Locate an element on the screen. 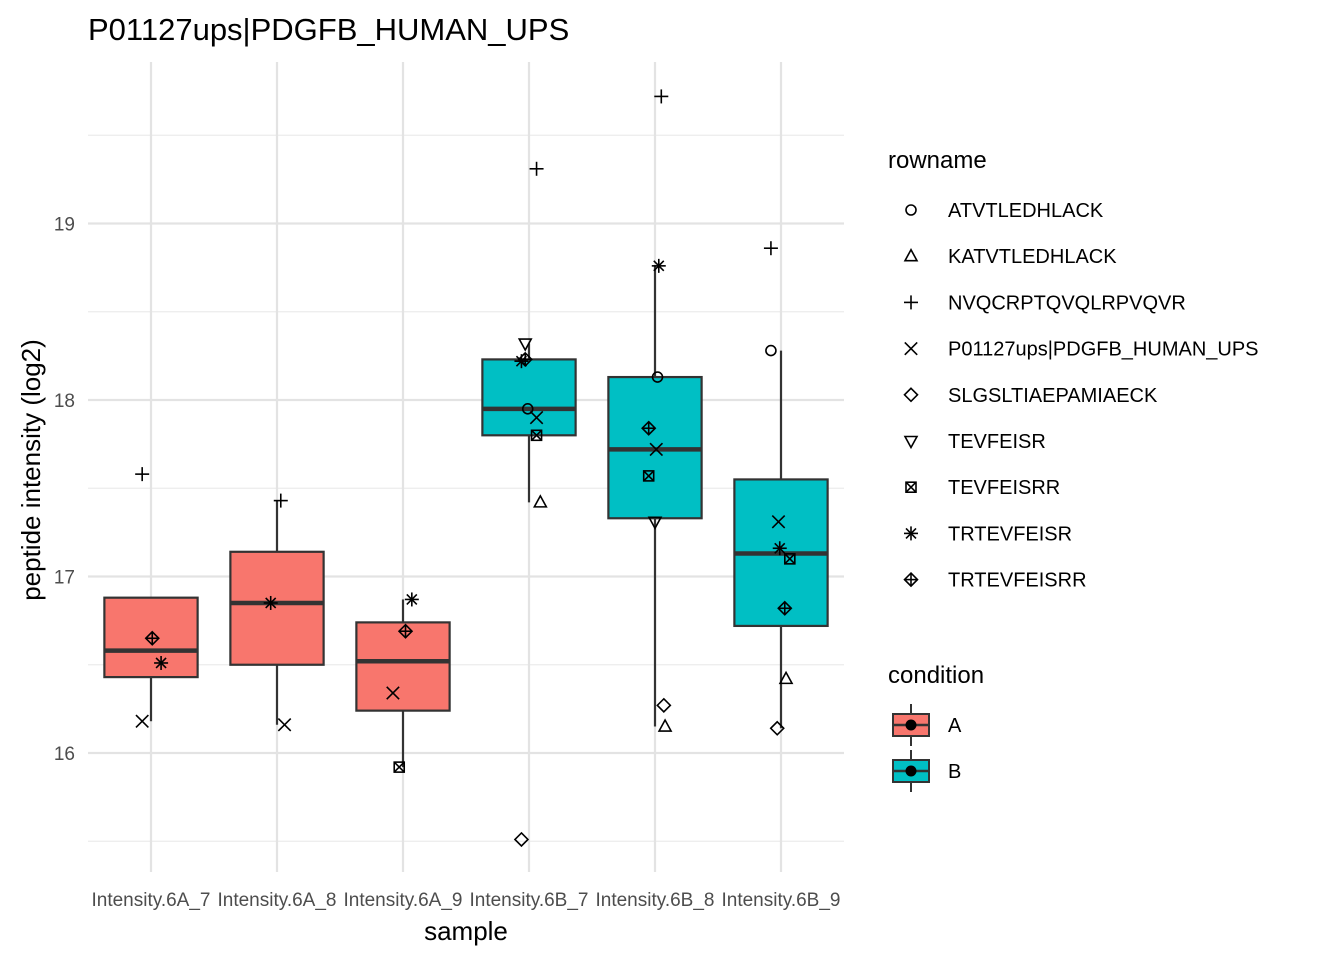  x-tick-label: Intensity.6A_9 is located at coordinates (402, 900).